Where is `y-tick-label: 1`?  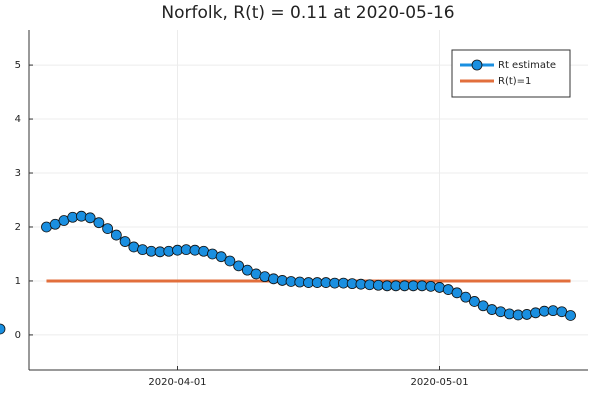 y-tick-label: 1 is located at coordinates (18, 281).